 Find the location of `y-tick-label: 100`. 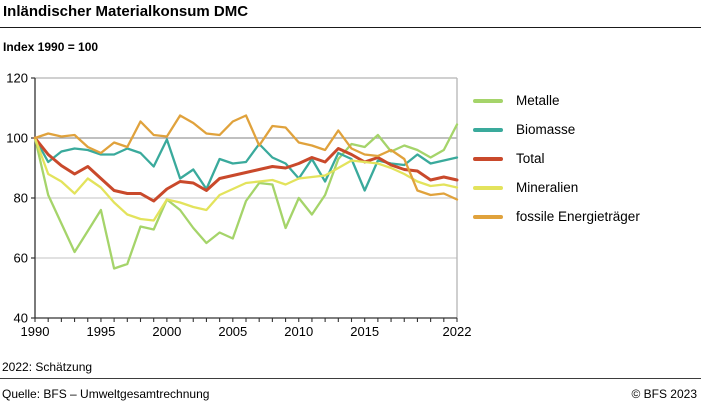

y-tick-label: 100 is located at coordinates (17, 138).